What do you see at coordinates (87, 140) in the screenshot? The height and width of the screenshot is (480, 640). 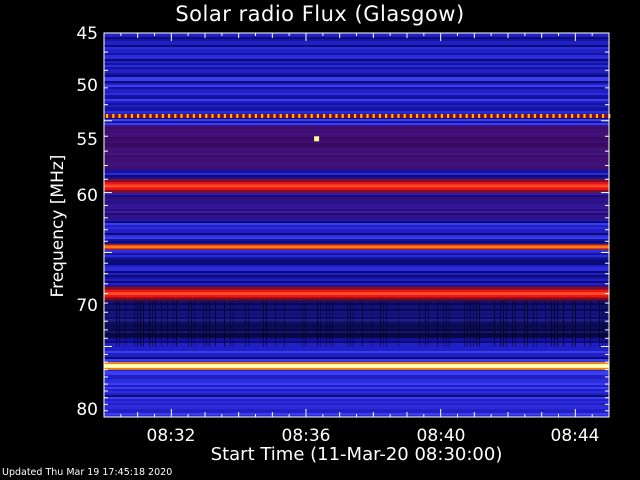 I see `y-tick-label: 55` at bounding box center [87, 140].